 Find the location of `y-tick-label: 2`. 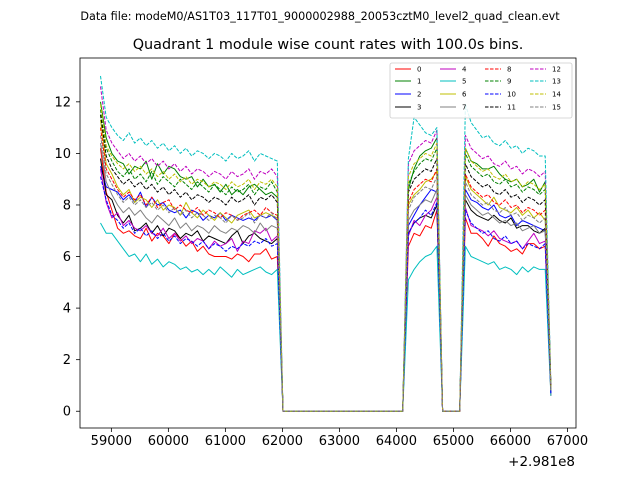

y-tick-label: 2 is located at coordinates (67, 360).